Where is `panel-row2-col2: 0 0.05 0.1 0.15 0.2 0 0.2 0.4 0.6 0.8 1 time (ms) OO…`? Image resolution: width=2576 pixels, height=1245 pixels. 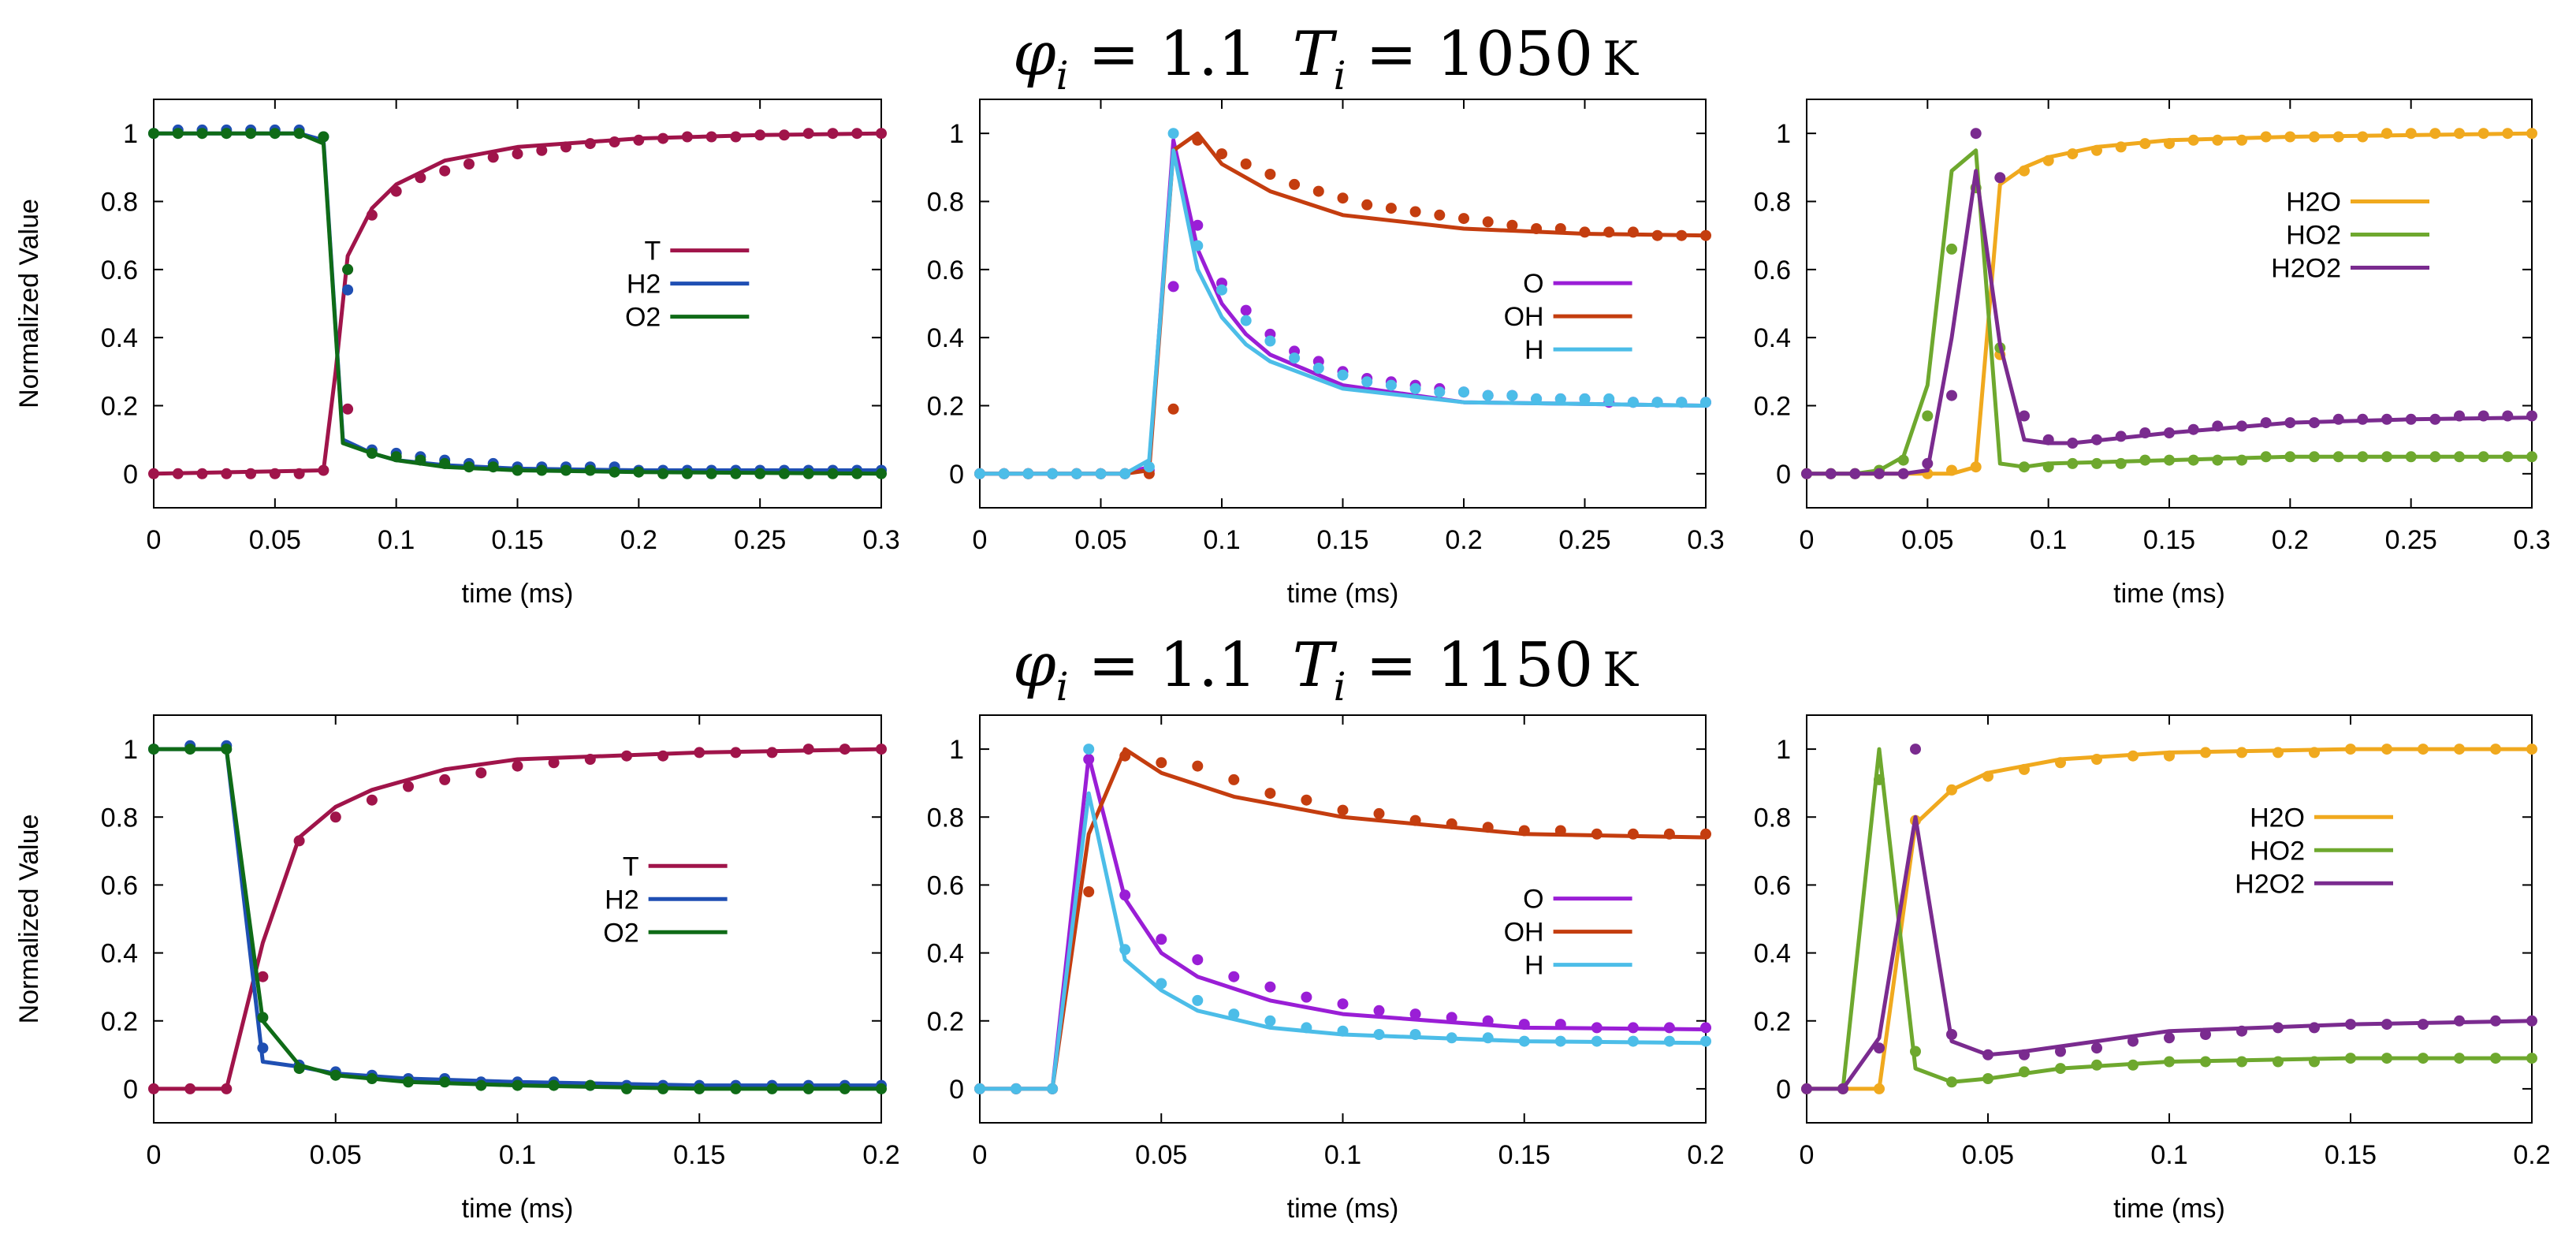
panel-row2-col2: 0 0.05 0.1 0.15 0.2 0 0.2 0.4 0.6 0.8 1 time (ms) OO… is located at coordinates (1326, 969).